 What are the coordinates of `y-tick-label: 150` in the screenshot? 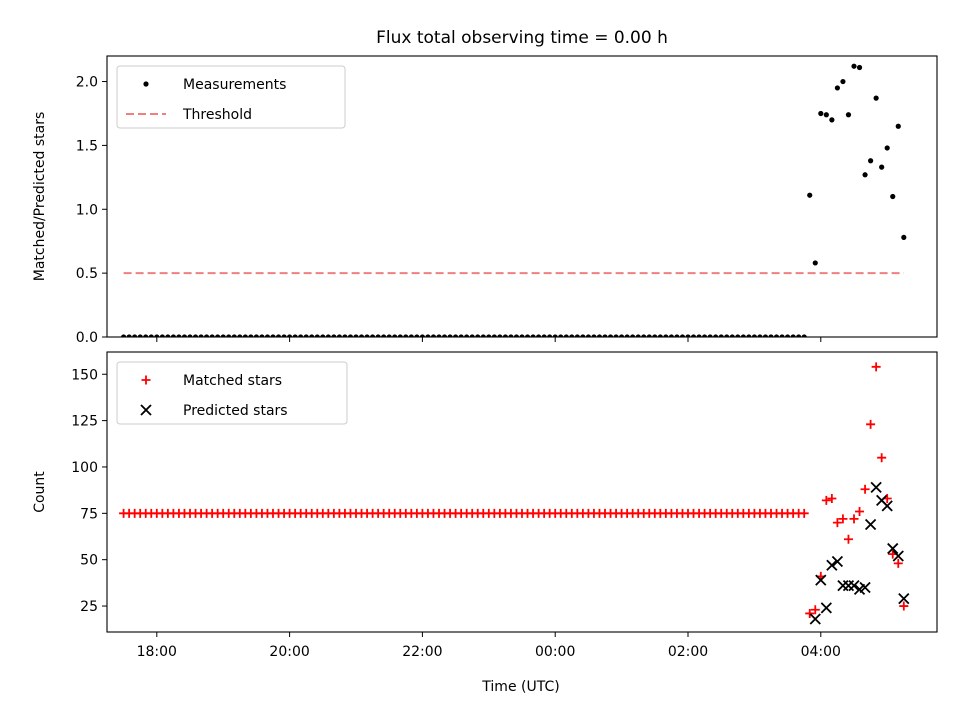 It's located at (84, 375).